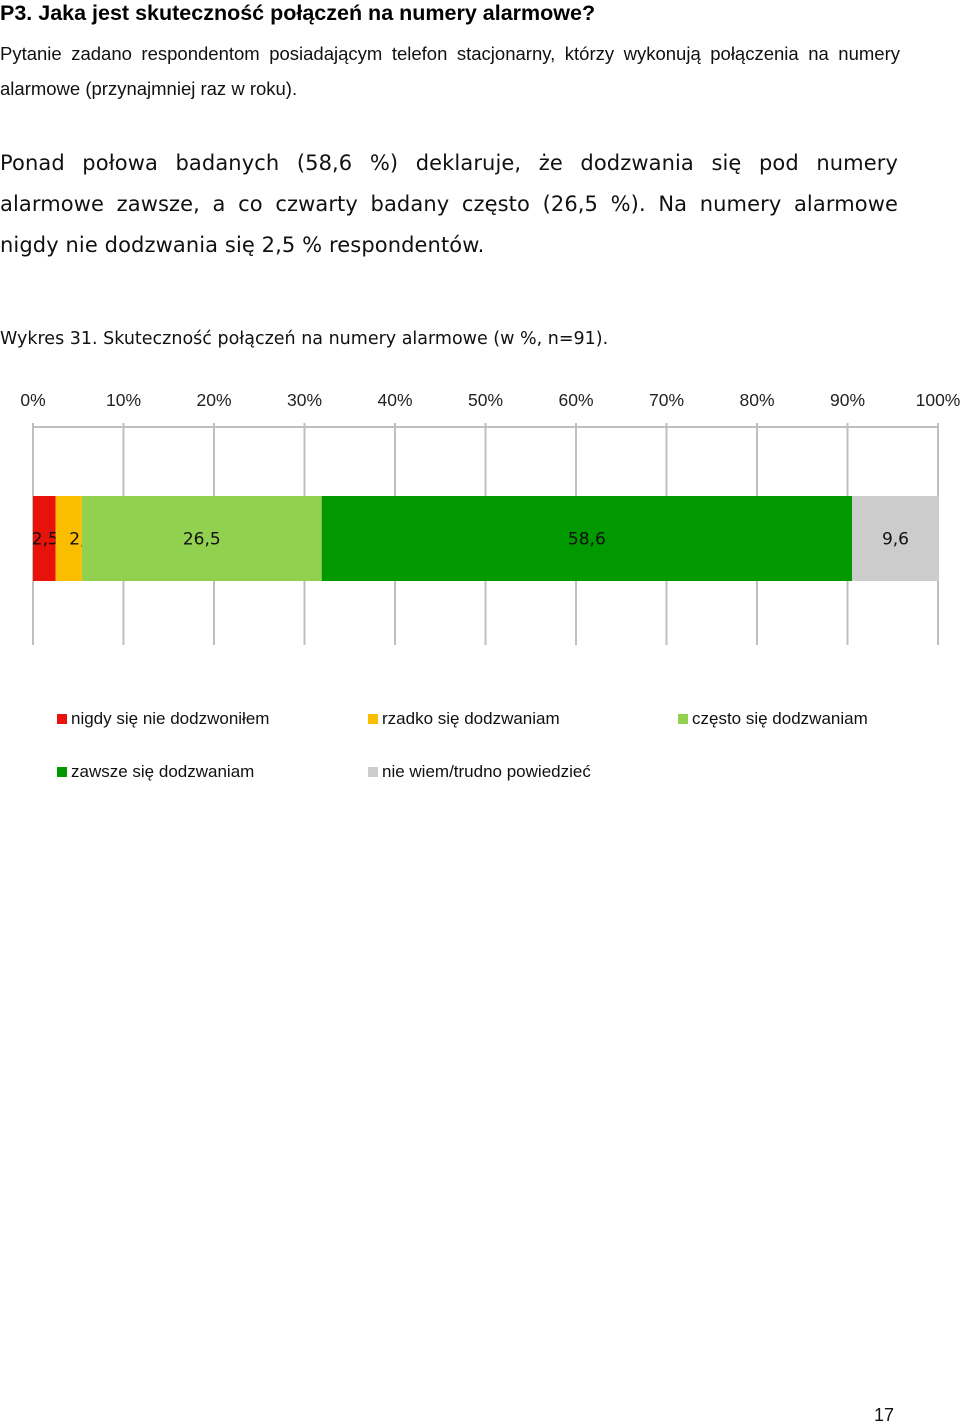 The height and width of the screenshot is (1427, 960). I want to click on legend-item: zawsze się dodzwaniam, so click(155, 772).